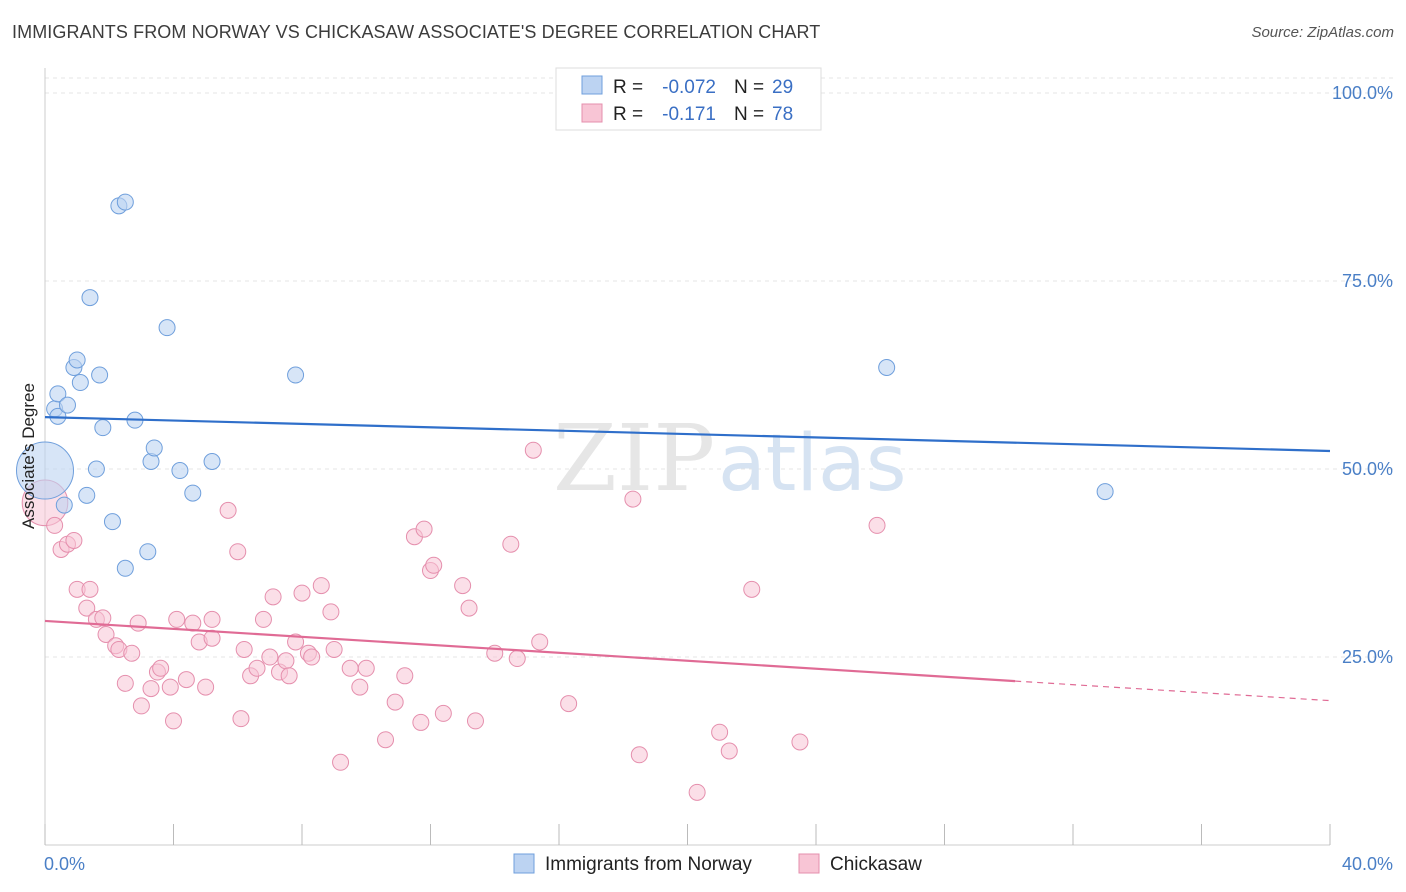 Image resolution: width=1406 pixels, height=892 pixels. I want to click on y-axis-label: Associate's Degree, so click(28, 456).